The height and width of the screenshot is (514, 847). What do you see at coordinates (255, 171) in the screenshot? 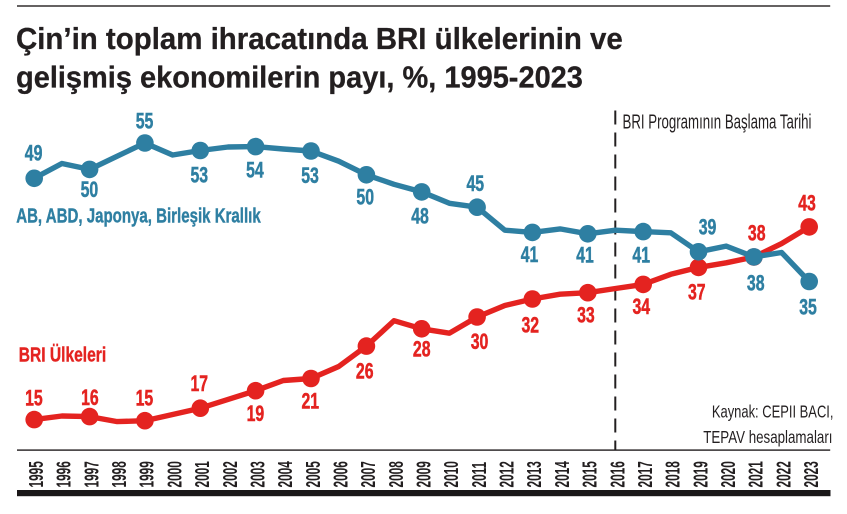
I see `svg-text: 54` at bounding box center [255, 171].